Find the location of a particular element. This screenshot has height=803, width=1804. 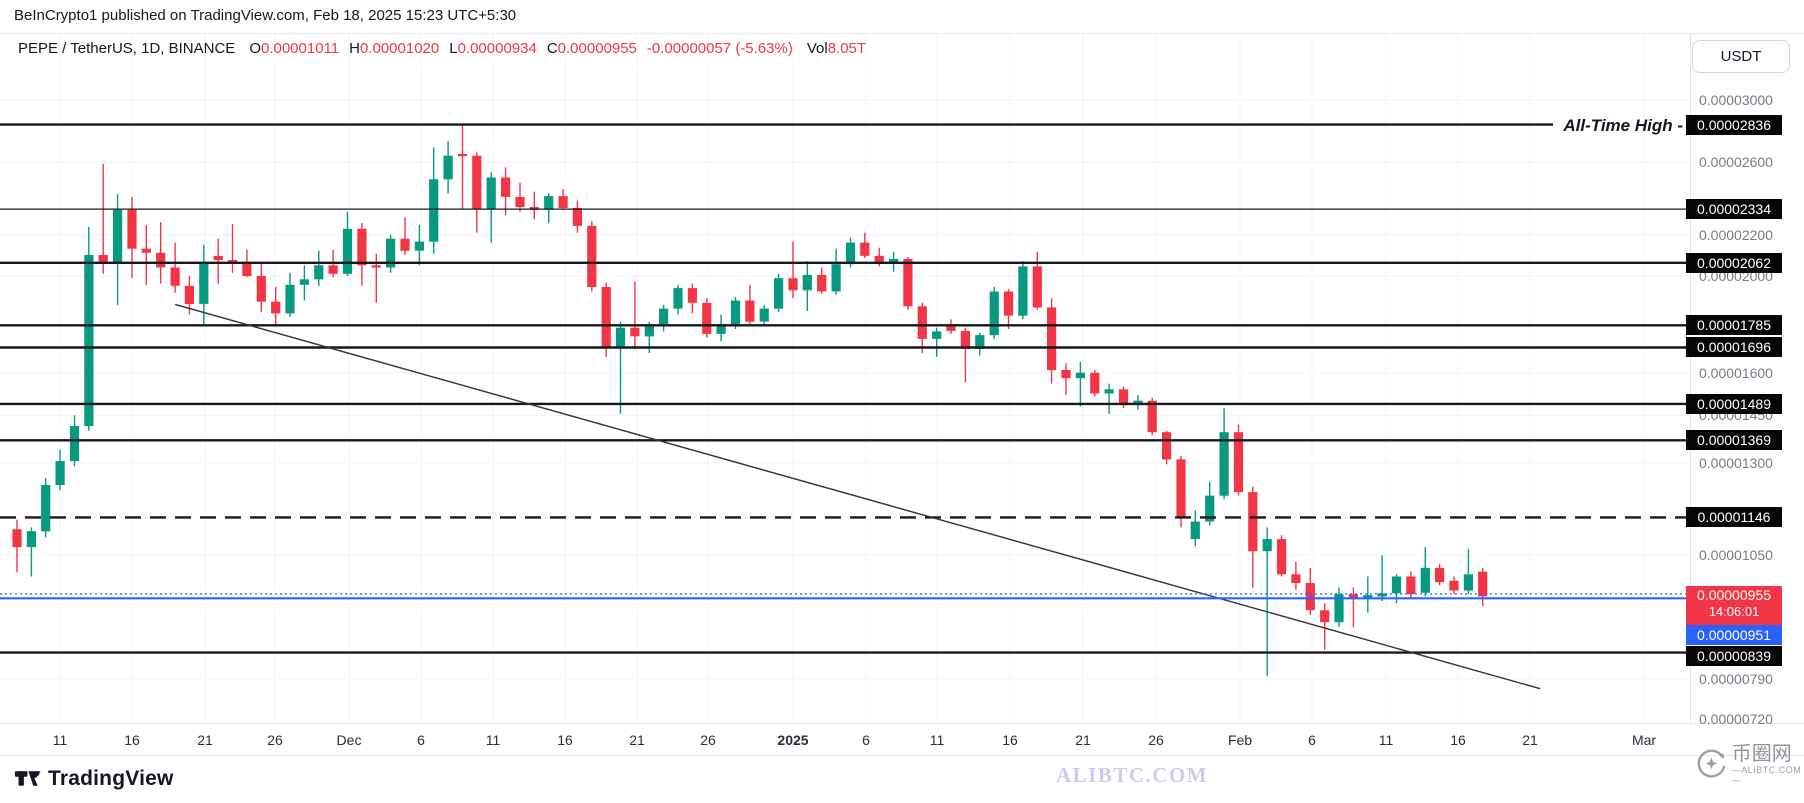

footer-bar: TradingView ALIBTC.COM 币圈网 —ALIBTC.COM— is located at coordinates (902, 773).